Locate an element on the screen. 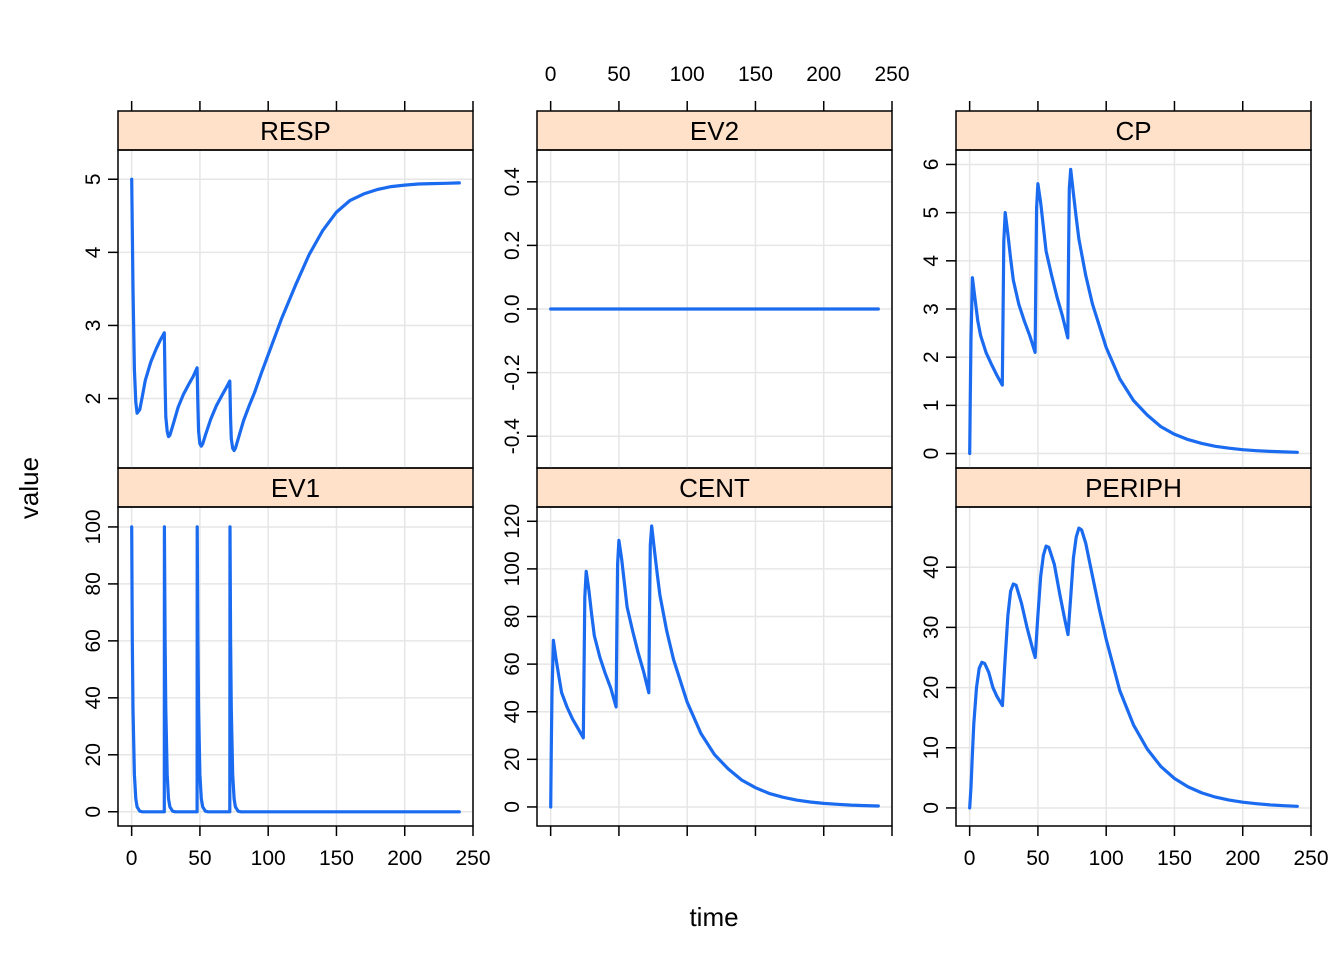 The width and height of the screenshot is (1344, 965). y-tick-label-cp: 5 is located at coordinates (931, 213).